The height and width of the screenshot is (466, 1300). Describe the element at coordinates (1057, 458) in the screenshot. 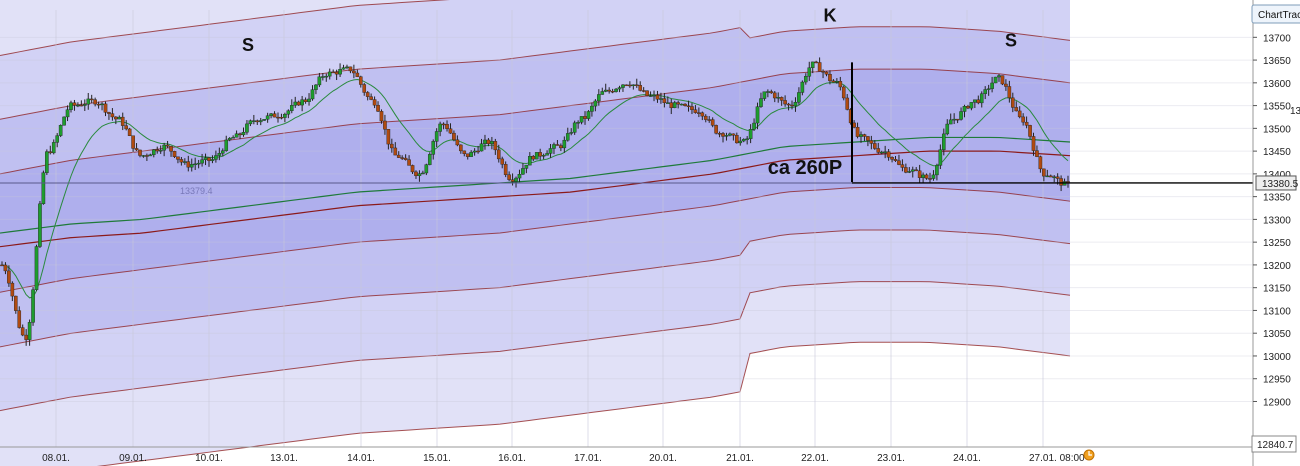

I see `x-tick-label: 27.01. 08:00` at that location.